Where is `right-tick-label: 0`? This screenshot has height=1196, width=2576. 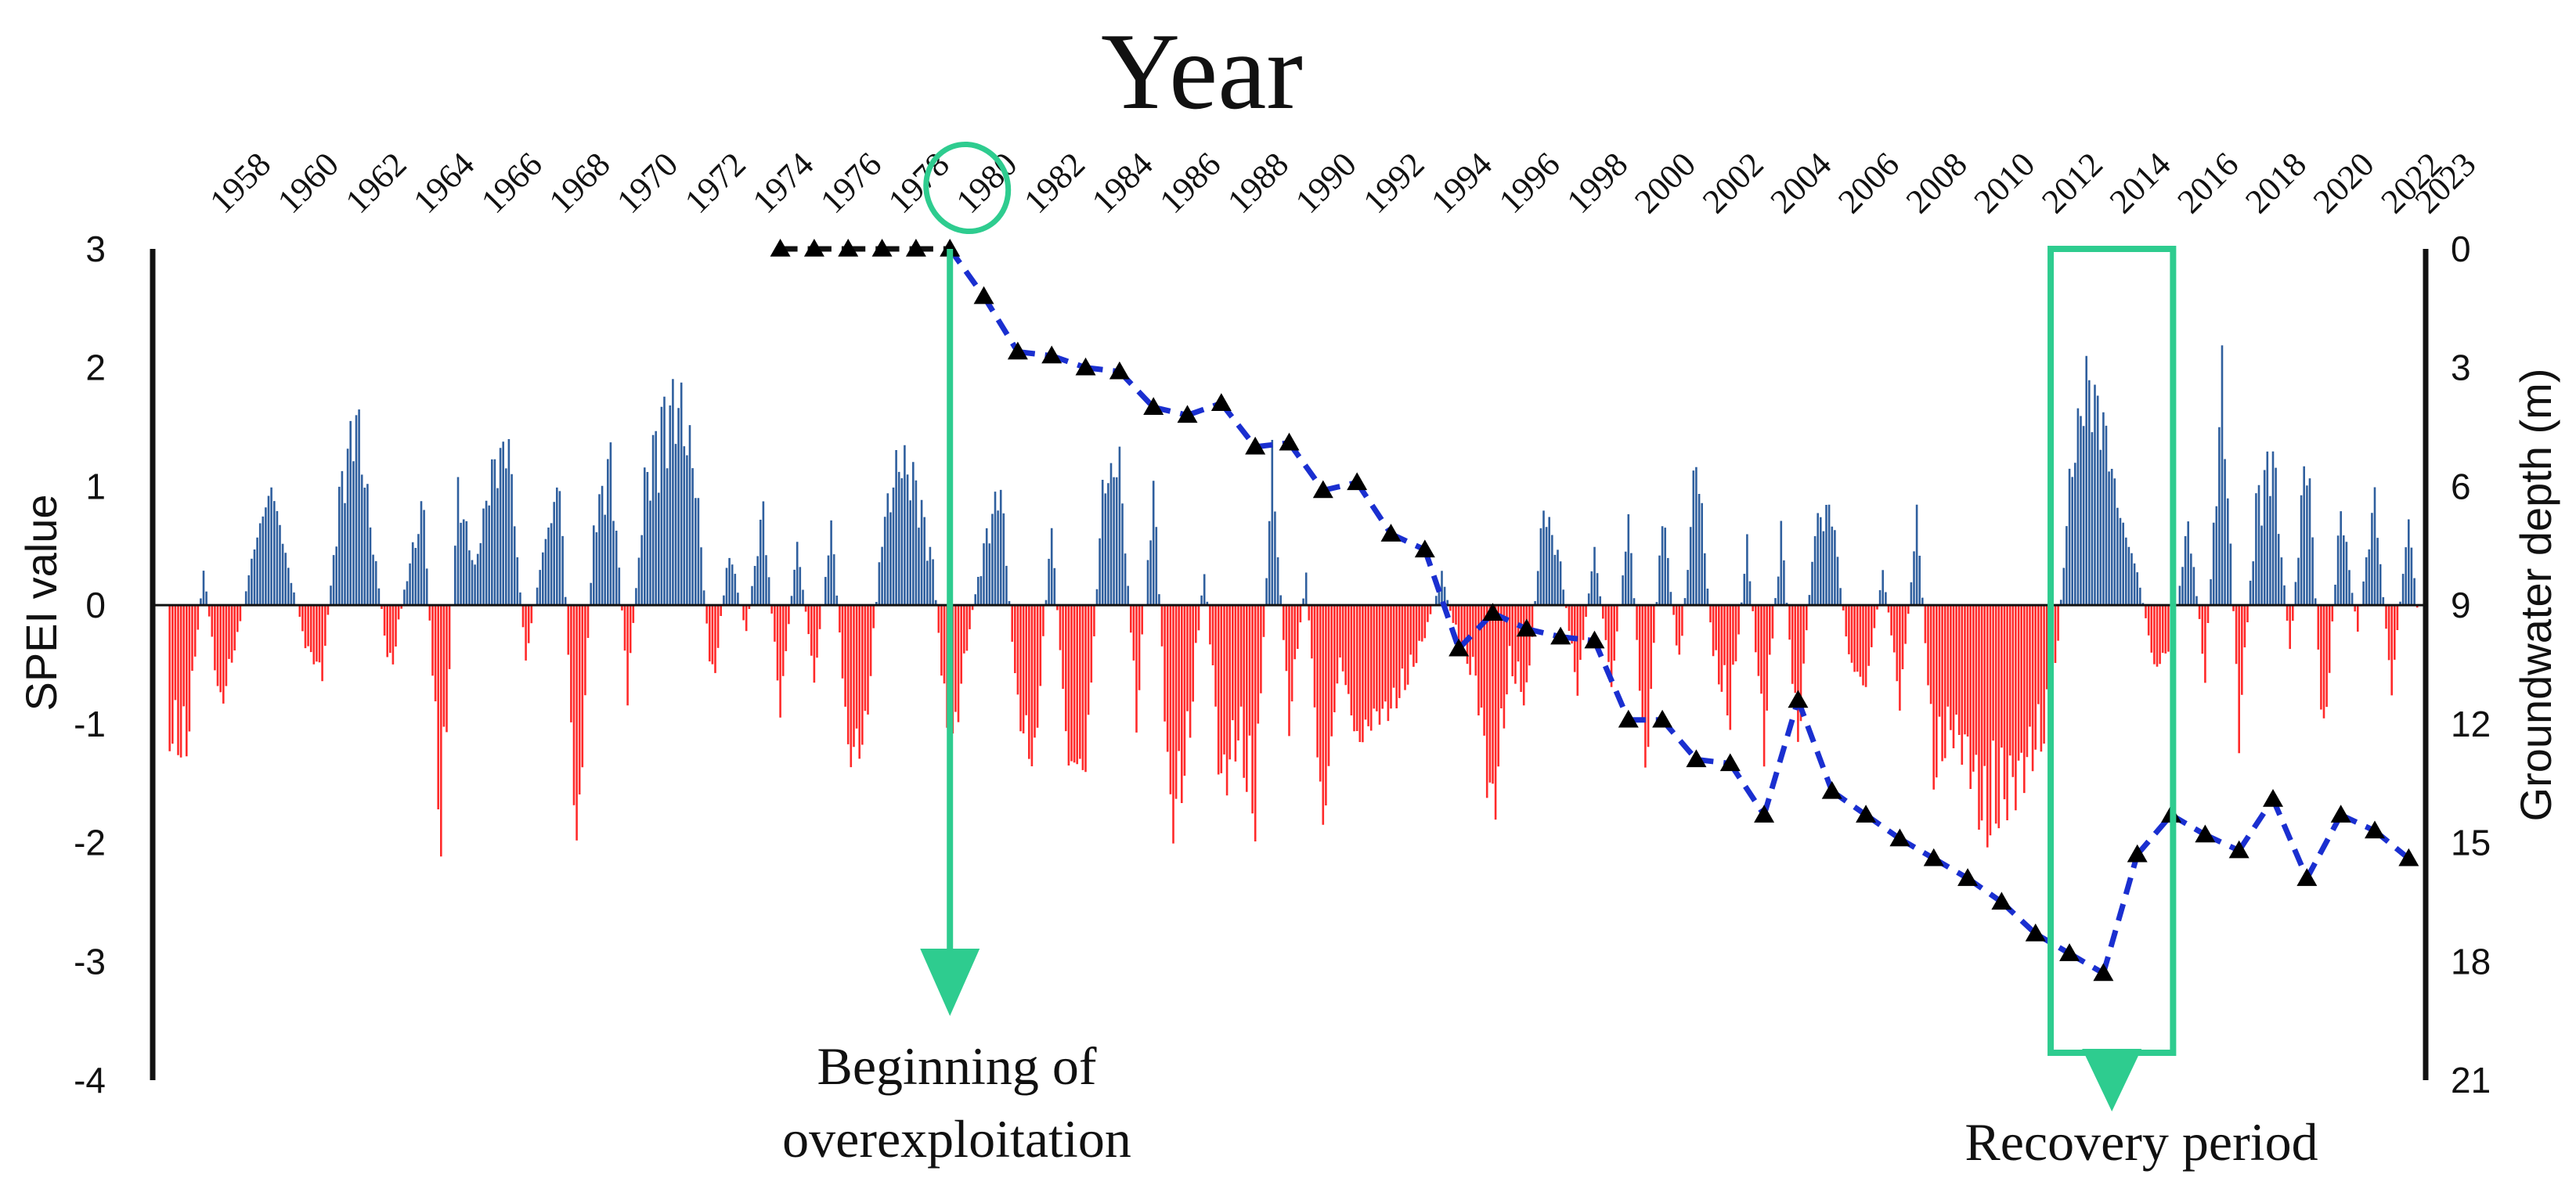 right-tick-label: 0 is located at coordinates (2461, 249).